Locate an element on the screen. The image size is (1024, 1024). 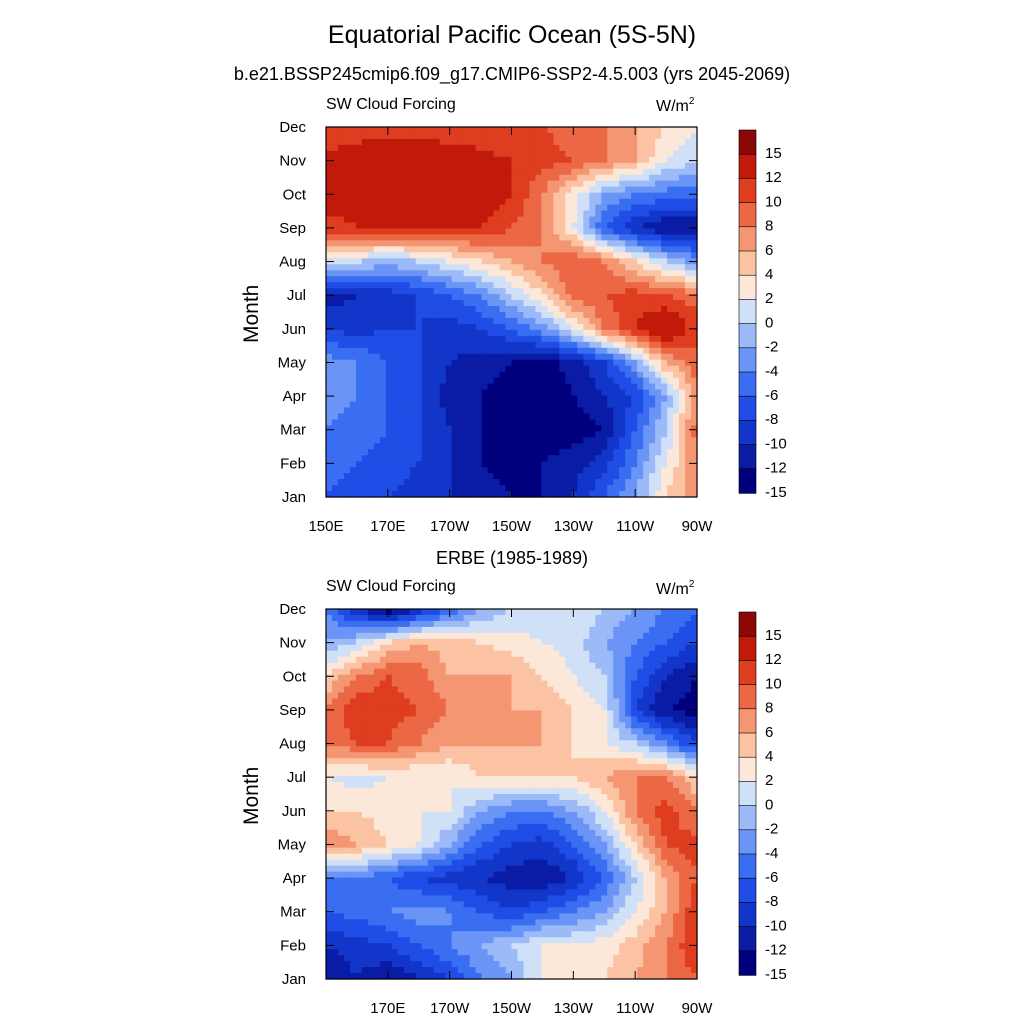
colorbar-label: 12 is located at coordinates (773, 177).